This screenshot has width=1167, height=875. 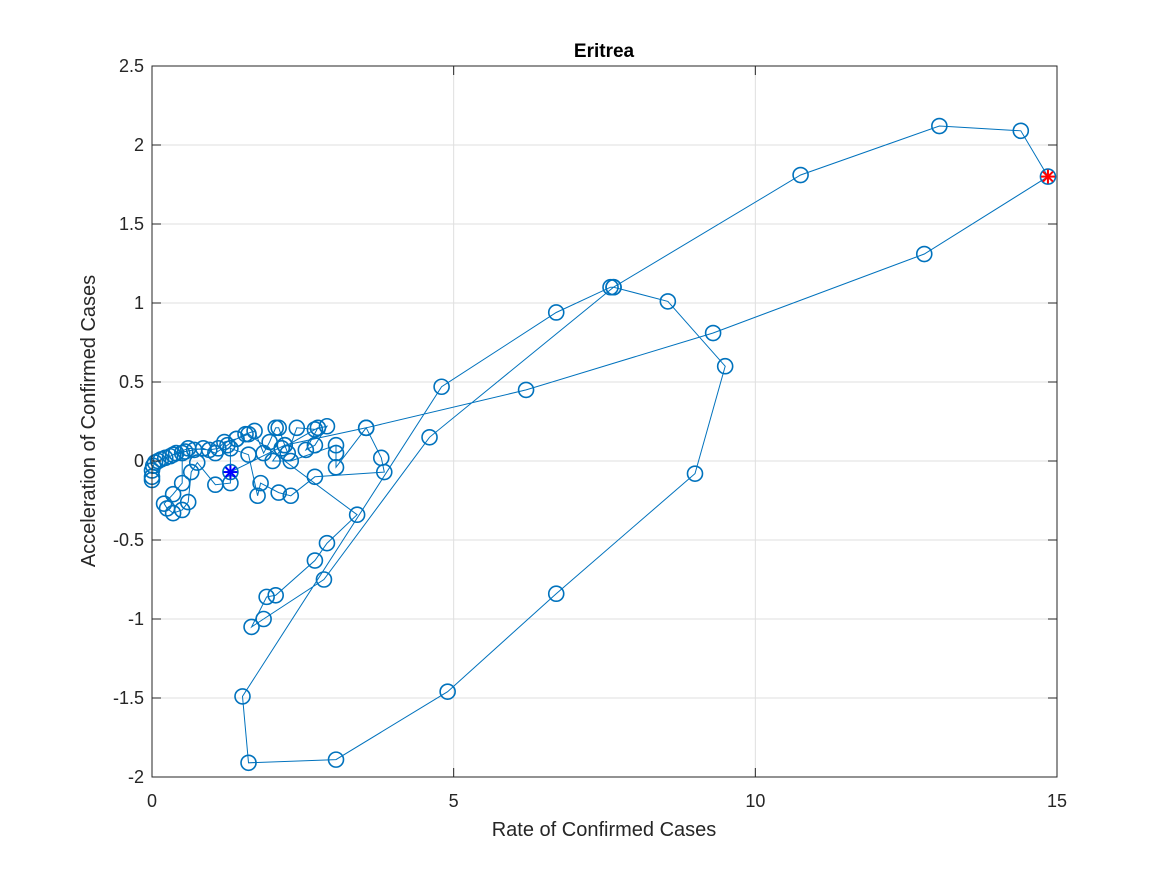 I want to click on y-tick-label: -0.5, so click(x=128, y=540).